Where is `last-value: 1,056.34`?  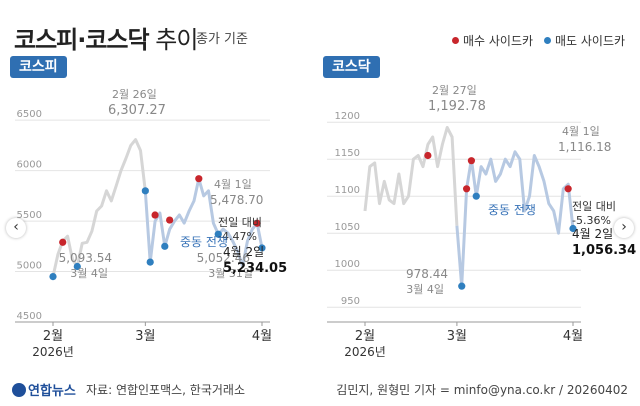 last-value: 1,056.34 is located at coordinates (604, 250).